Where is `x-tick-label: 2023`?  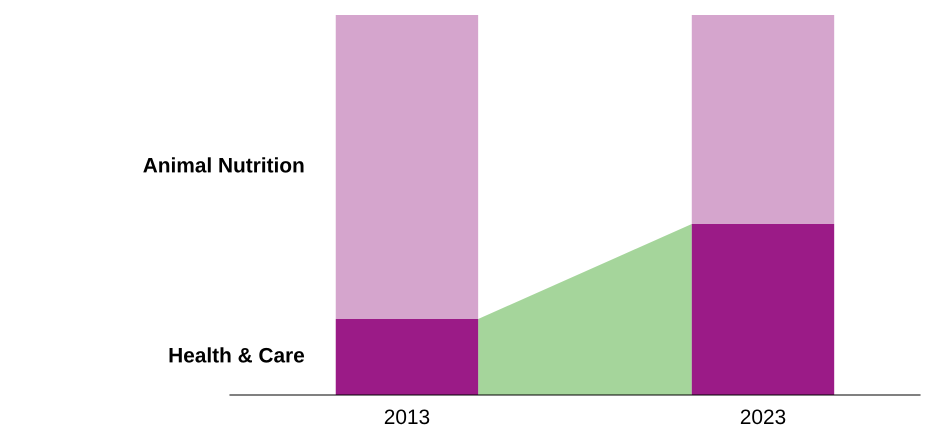
x-tick-label: 2023 is located at coordinates (763, 416).